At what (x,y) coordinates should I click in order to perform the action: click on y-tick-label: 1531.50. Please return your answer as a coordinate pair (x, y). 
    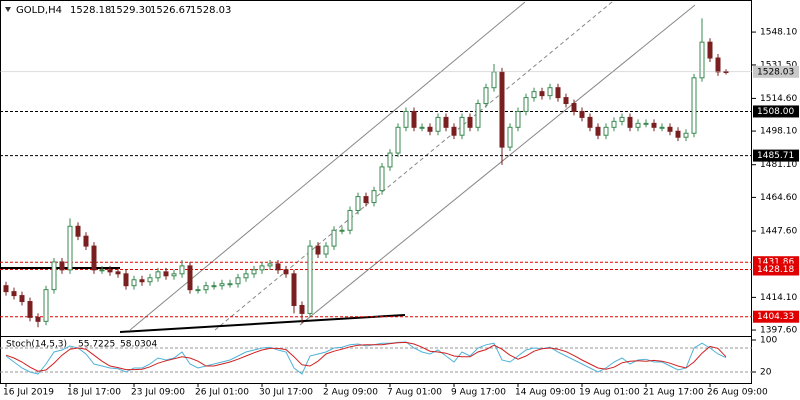
    Looking at the image, I should click on (778, 65).